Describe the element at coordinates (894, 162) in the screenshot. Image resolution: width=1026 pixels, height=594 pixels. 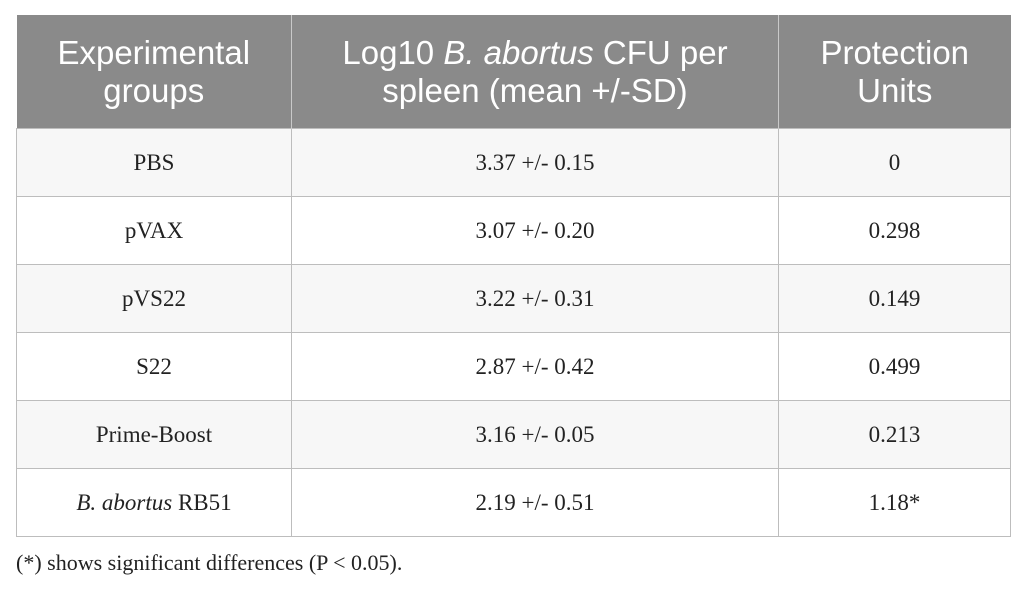
I see `cell-protection: 0` at that location.